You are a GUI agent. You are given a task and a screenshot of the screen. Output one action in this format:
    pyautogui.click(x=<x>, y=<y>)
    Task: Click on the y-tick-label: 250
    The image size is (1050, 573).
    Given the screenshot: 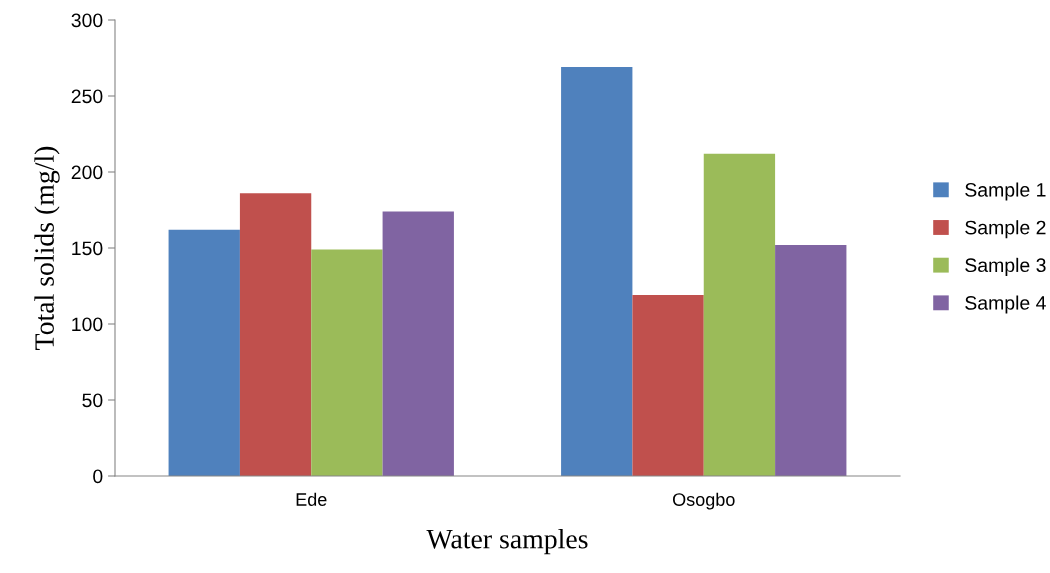 What is the action you would take?
    pyautogui.click(x=87, y=96)
    